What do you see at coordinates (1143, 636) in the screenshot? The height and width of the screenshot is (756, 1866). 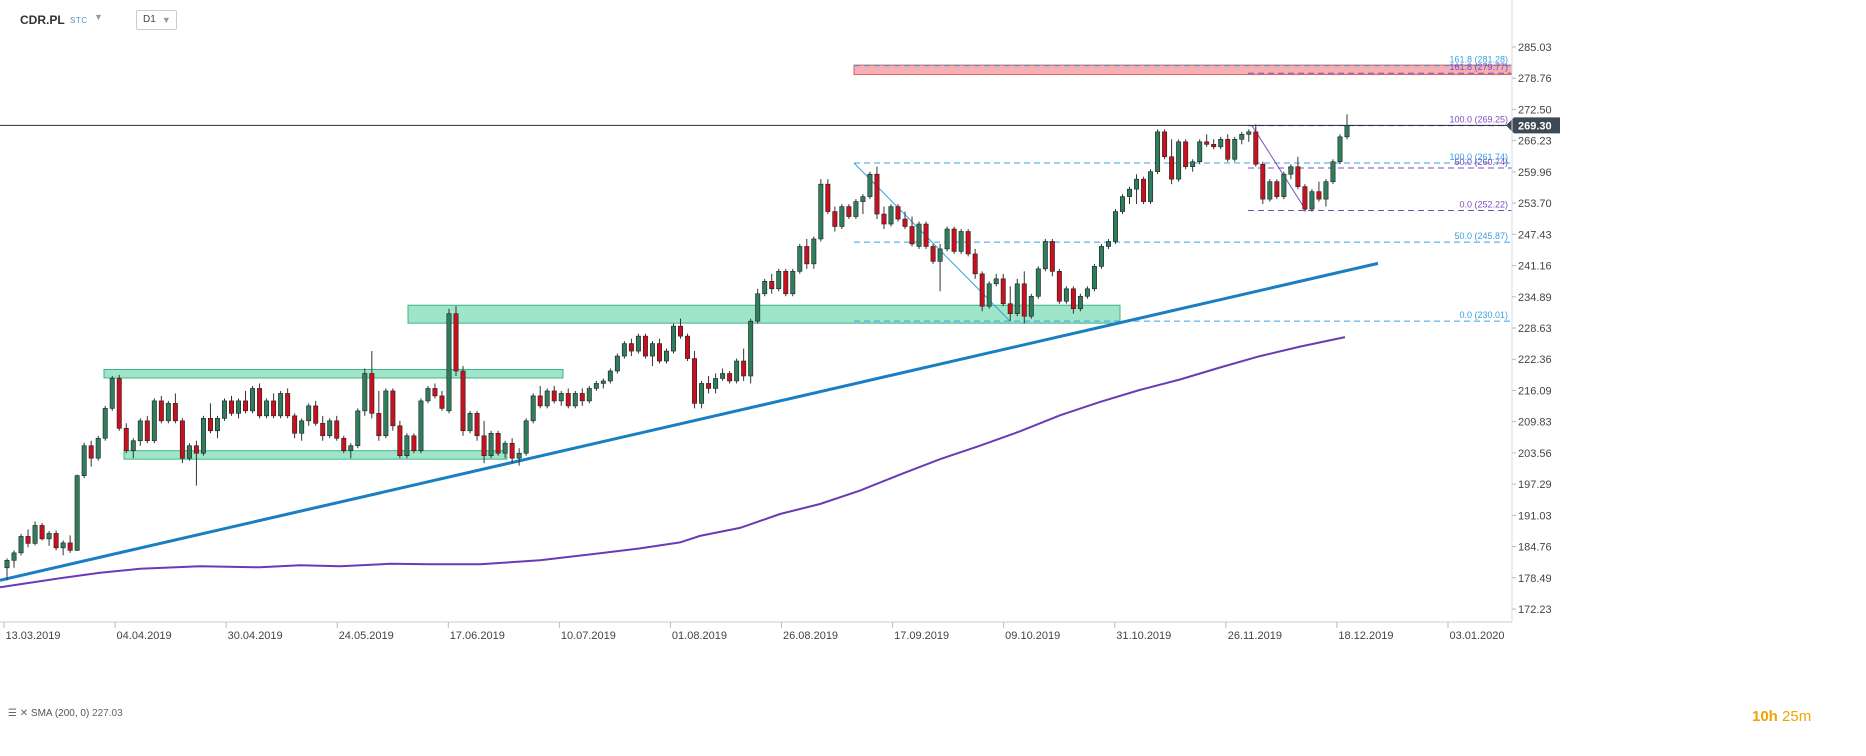 I see `x-tick-label: 31.10.2019` at bounding box center [1143, 636].